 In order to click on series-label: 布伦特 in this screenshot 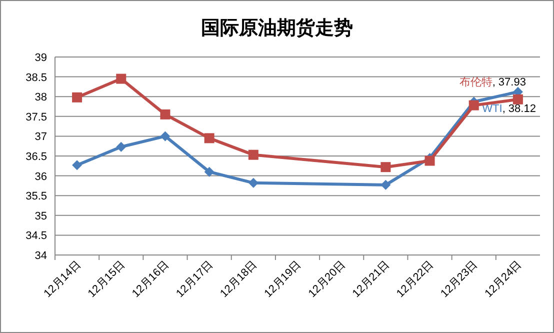, I will do `click(475, 82)`.